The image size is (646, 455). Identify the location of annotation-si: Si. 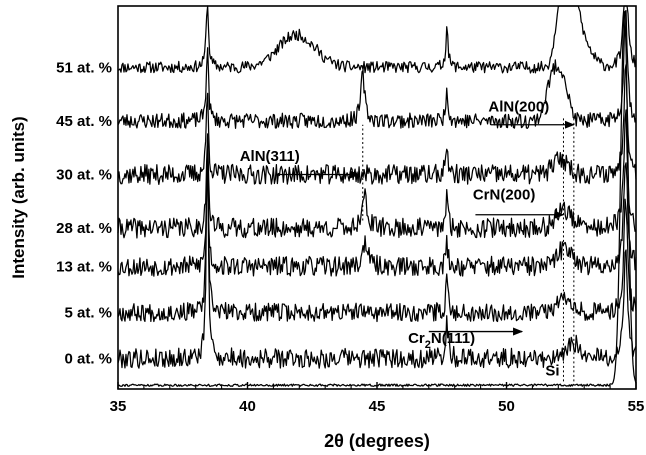
(552, 371).